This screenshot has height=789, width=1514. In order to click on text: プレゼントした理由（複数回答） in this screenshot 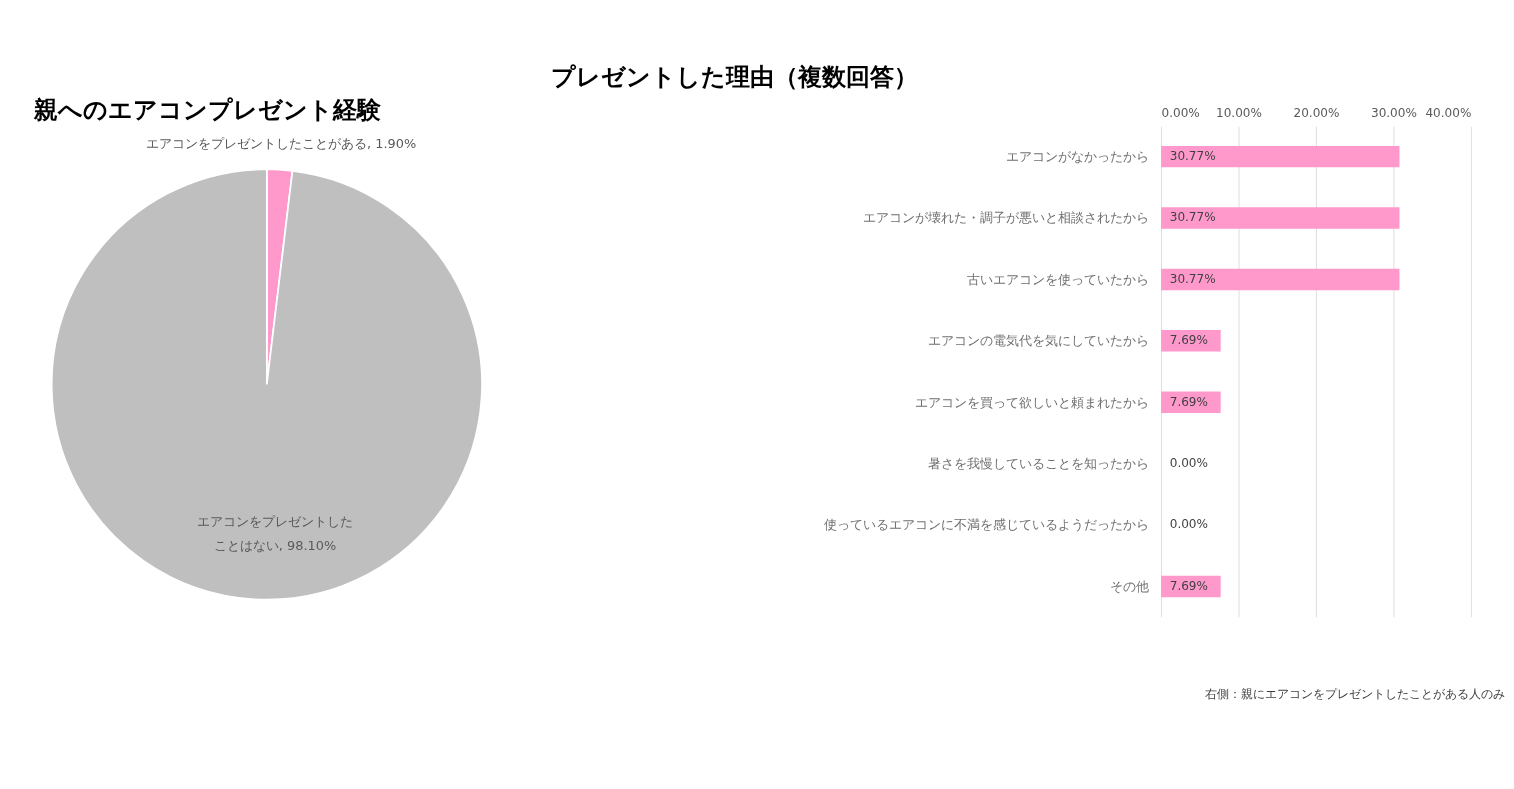, I will do `click(734, 76)`.